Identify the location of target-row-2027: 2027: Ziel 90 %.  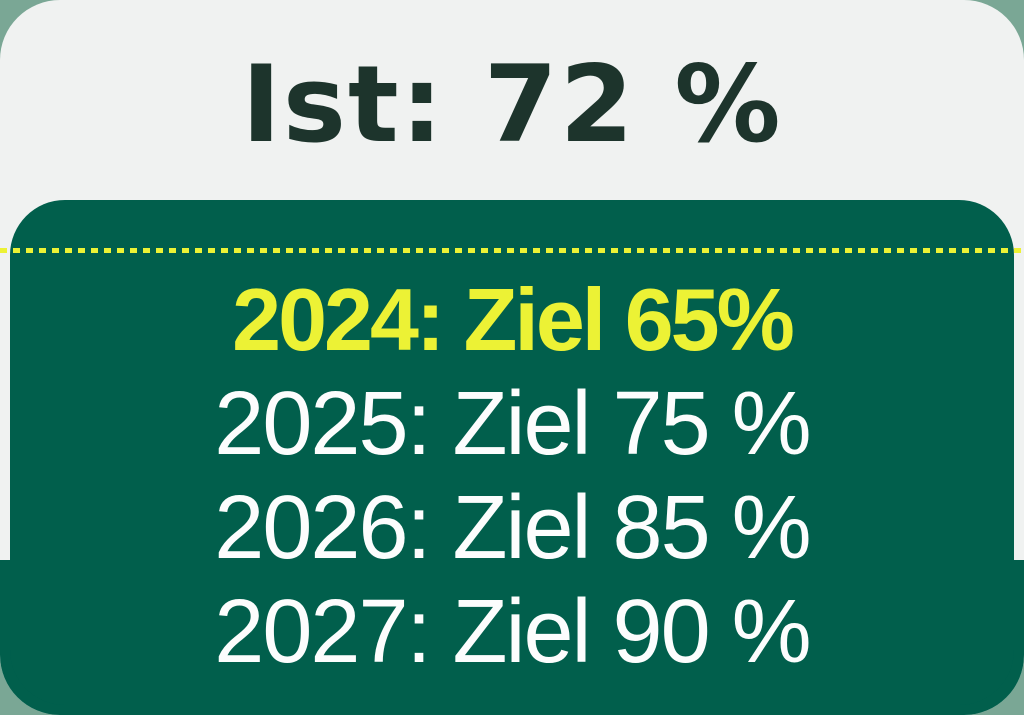
(512, 632).